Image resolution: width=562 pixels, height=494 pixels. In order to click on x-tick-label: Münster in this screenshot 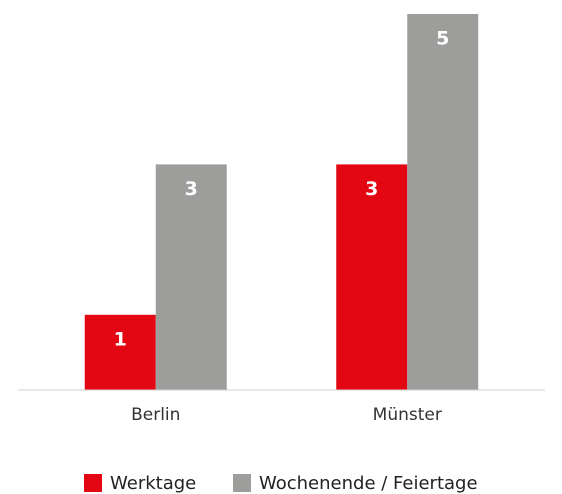, I will do `click(407, 415)`.